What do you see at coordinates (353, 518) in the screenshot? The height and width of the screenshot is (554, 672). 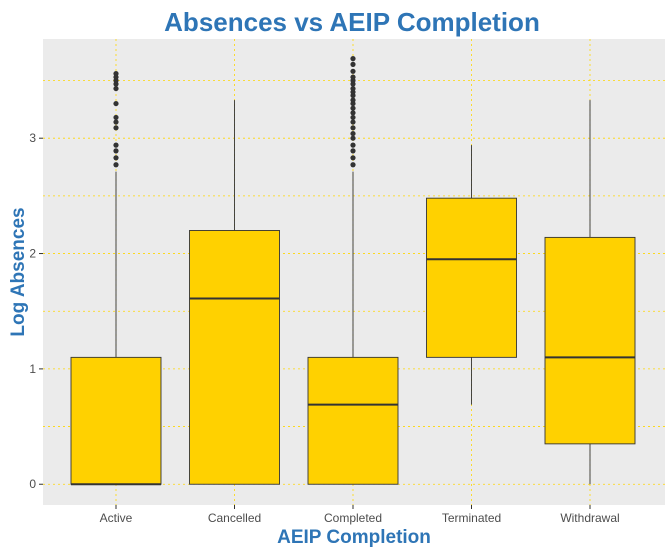 I see `x-tick-label: Completed` at bounding box center [353, 518].